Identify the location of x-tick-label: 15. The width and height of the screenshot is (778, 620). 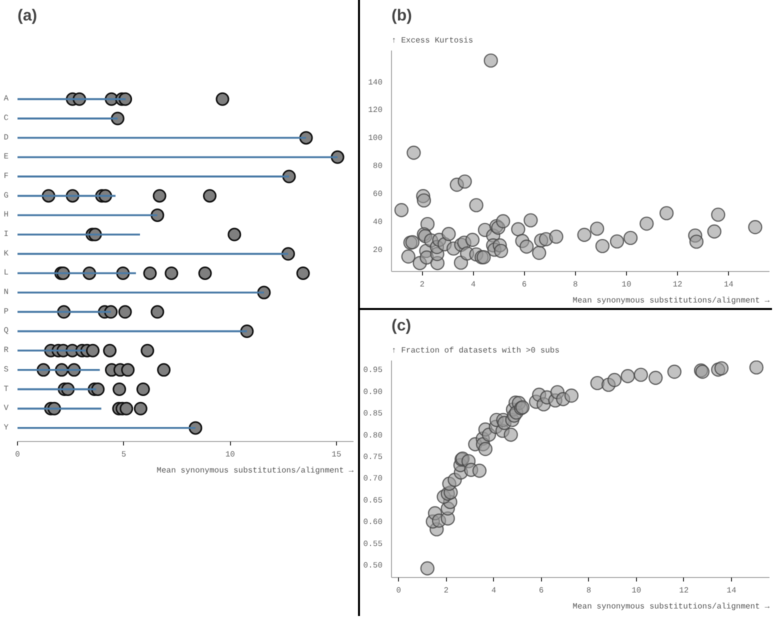
(337, 455).